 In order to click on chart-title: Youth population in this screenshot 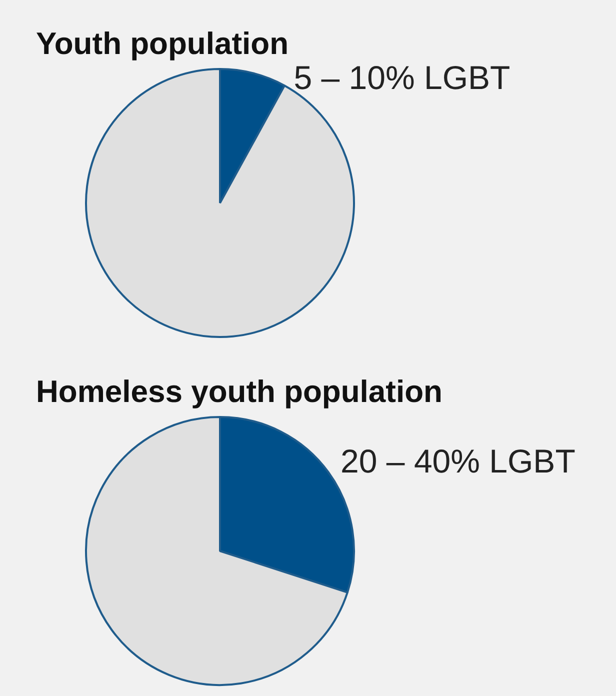, I will do `click(162, 43)`.